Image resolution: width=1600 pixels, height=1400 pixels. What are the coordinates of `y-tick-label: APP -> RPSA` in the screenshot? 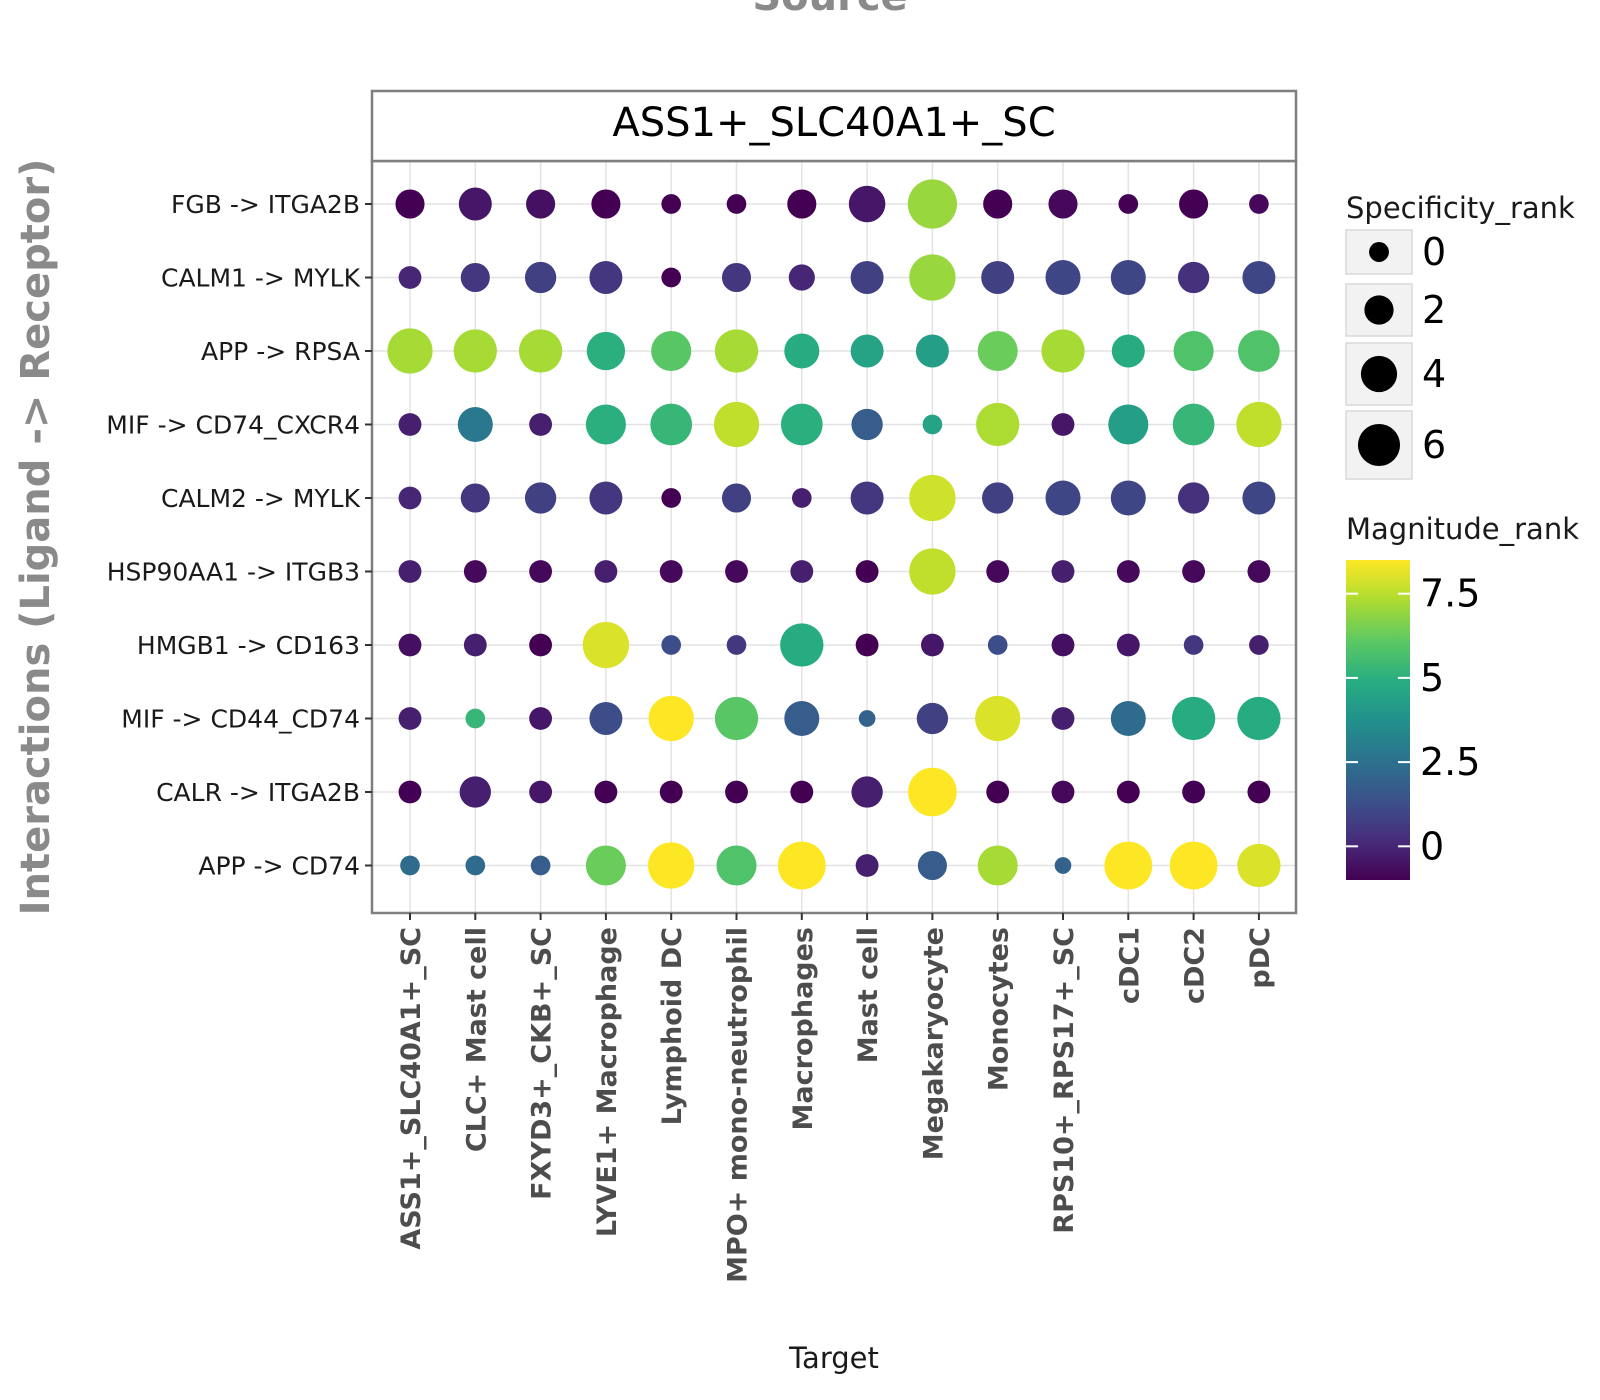 It's located at (280, 351).